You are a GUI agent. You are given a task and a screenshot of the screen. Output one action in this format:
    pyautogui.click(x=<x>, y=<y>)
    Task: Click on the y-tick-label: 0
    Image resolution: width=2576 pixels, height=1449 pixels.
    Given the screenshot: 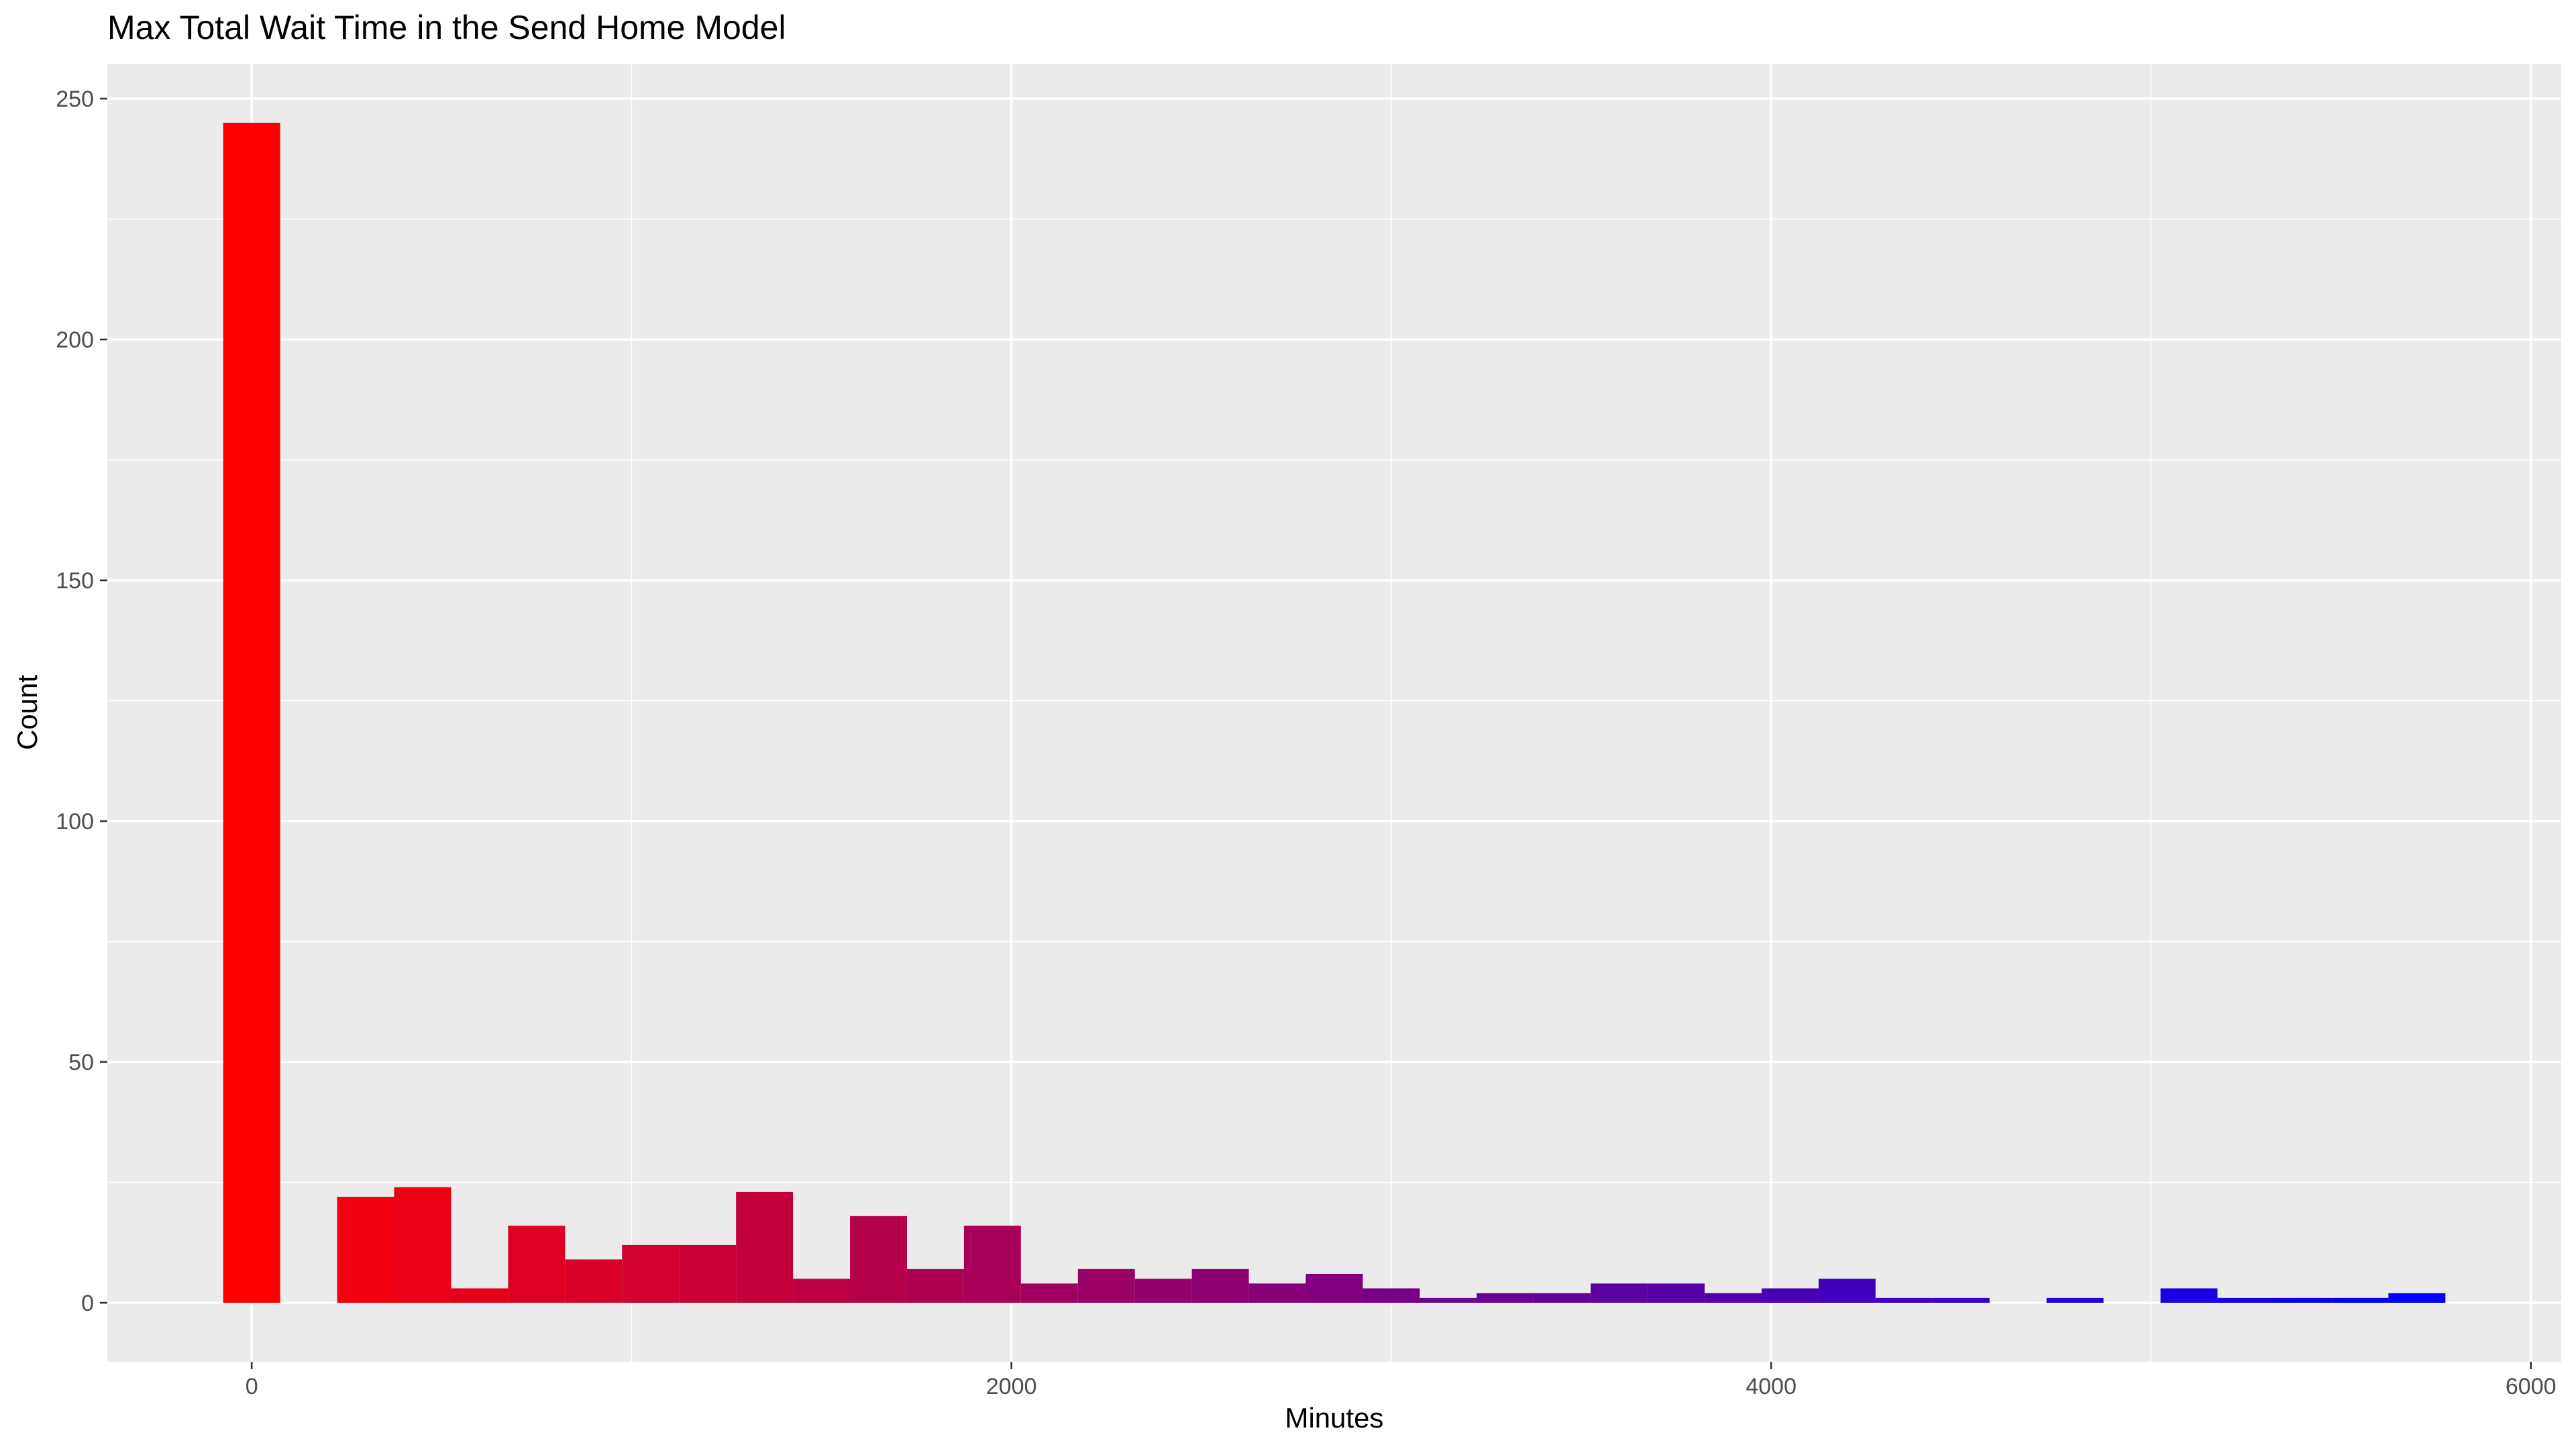 What is the action you would take?
    pyautogui.click(x=87, y=1303)
    